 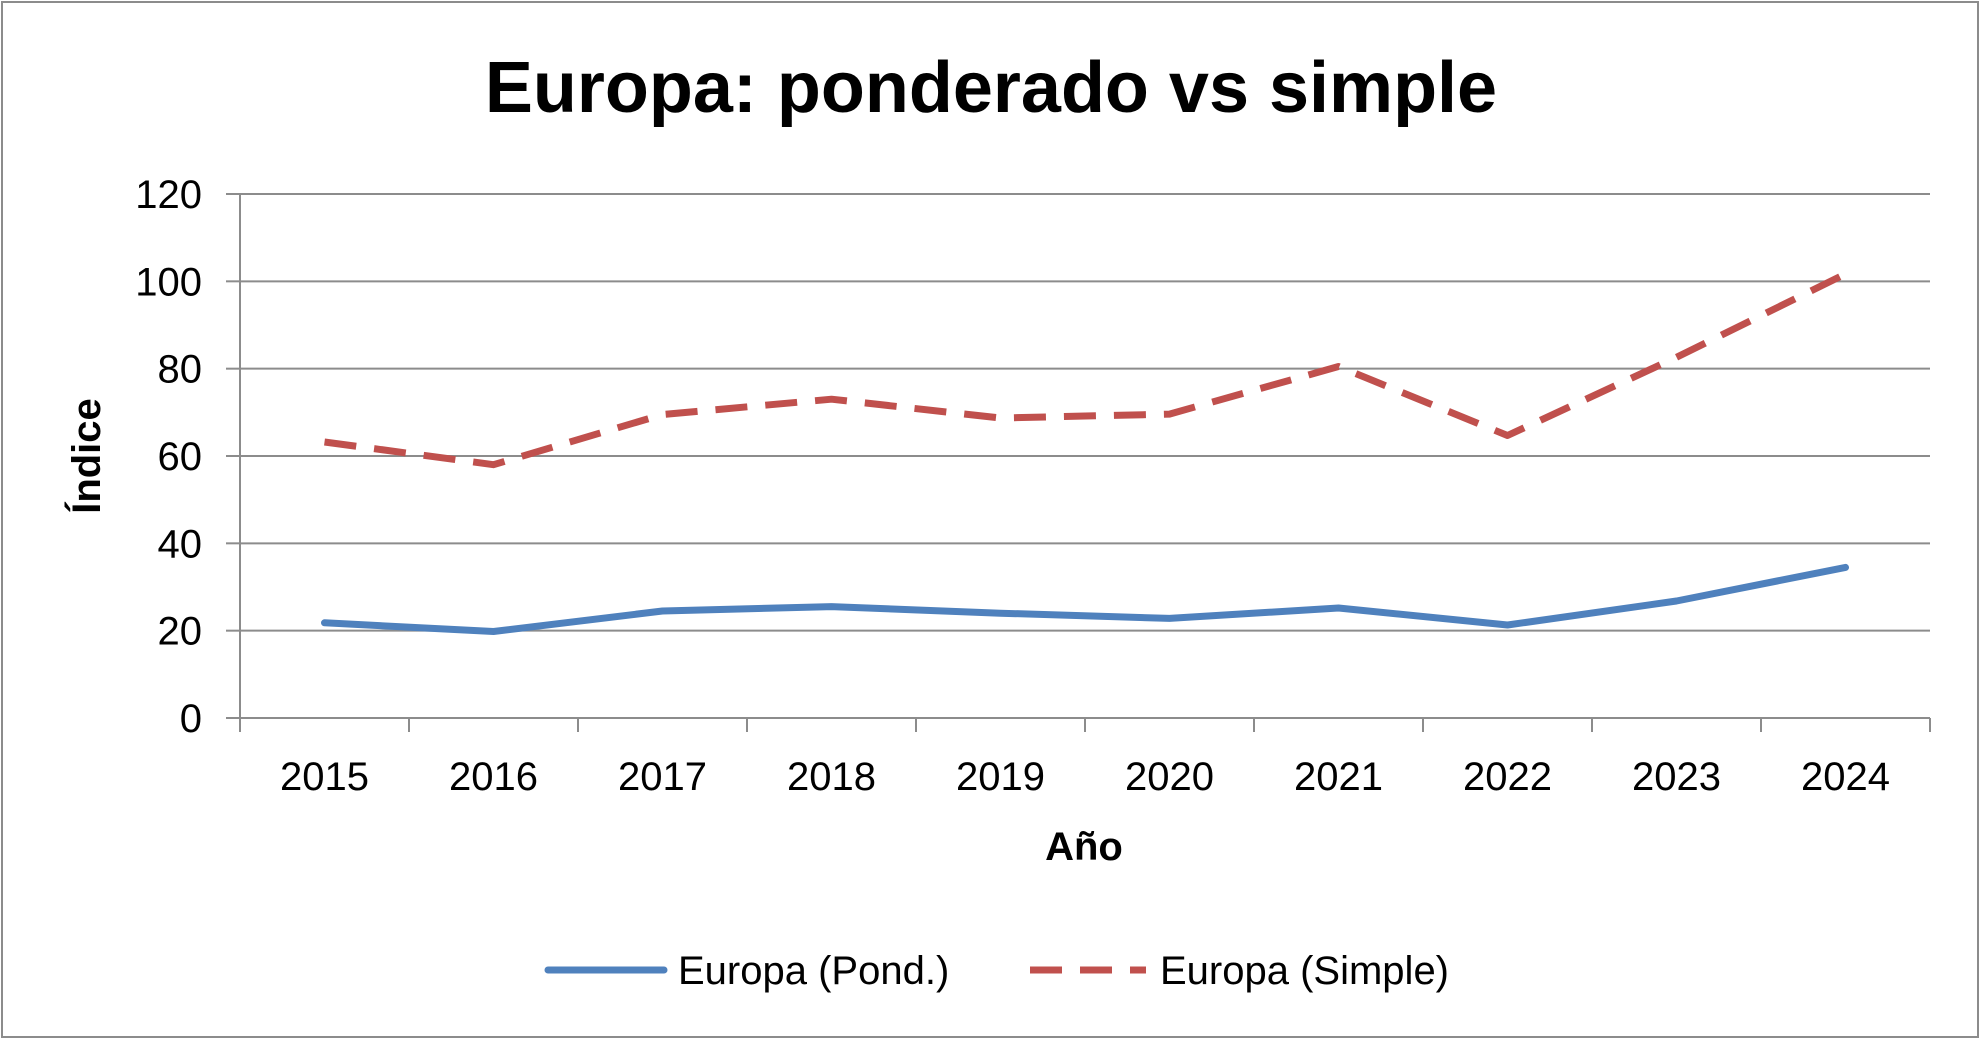 What do you see at coordinates (1507, 777) in the screenshot?
I see `x-tick-label: 2022` at bounding box center [1507, 777].